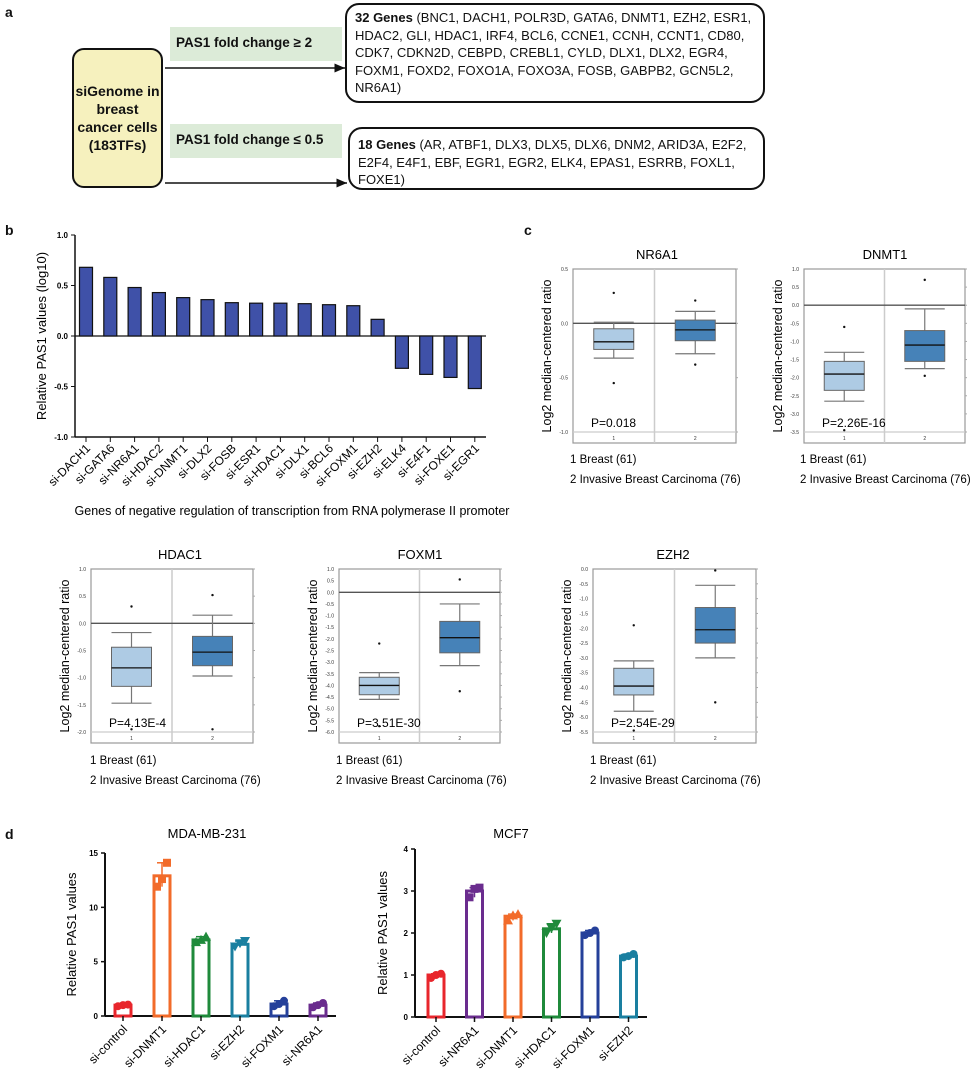 The height and width of the screenshot is (1072, 975). I want to click on boxplot-title: NR6A1, so click(657, 254).